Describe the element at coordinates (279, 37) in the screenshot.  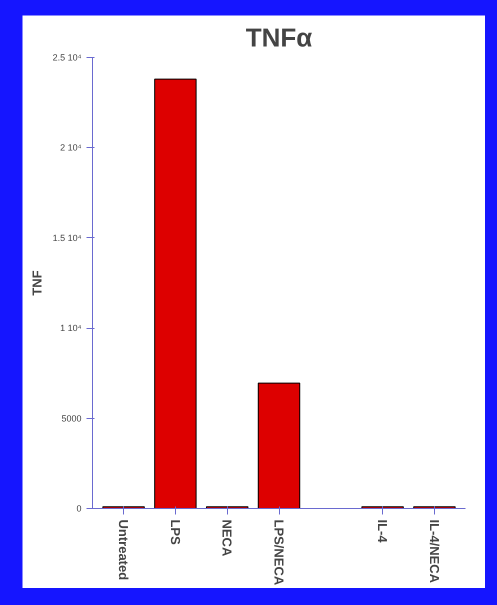
I see `chart-title: TNFα` at that location.